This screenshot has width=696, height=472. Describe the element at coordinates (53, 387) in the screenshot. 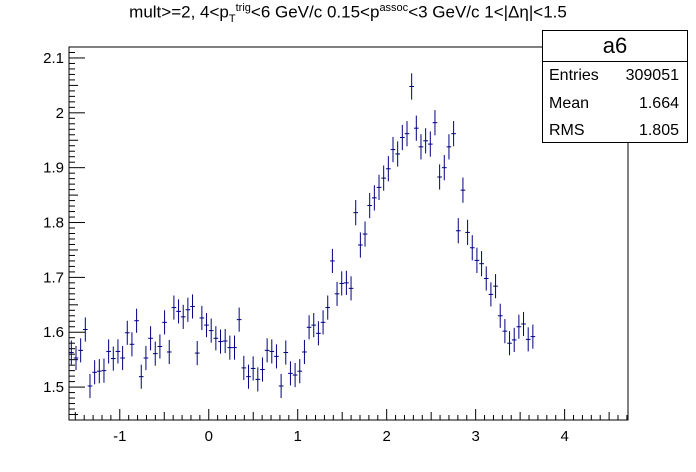

I see `y-tick-label: 1.5` at that location.